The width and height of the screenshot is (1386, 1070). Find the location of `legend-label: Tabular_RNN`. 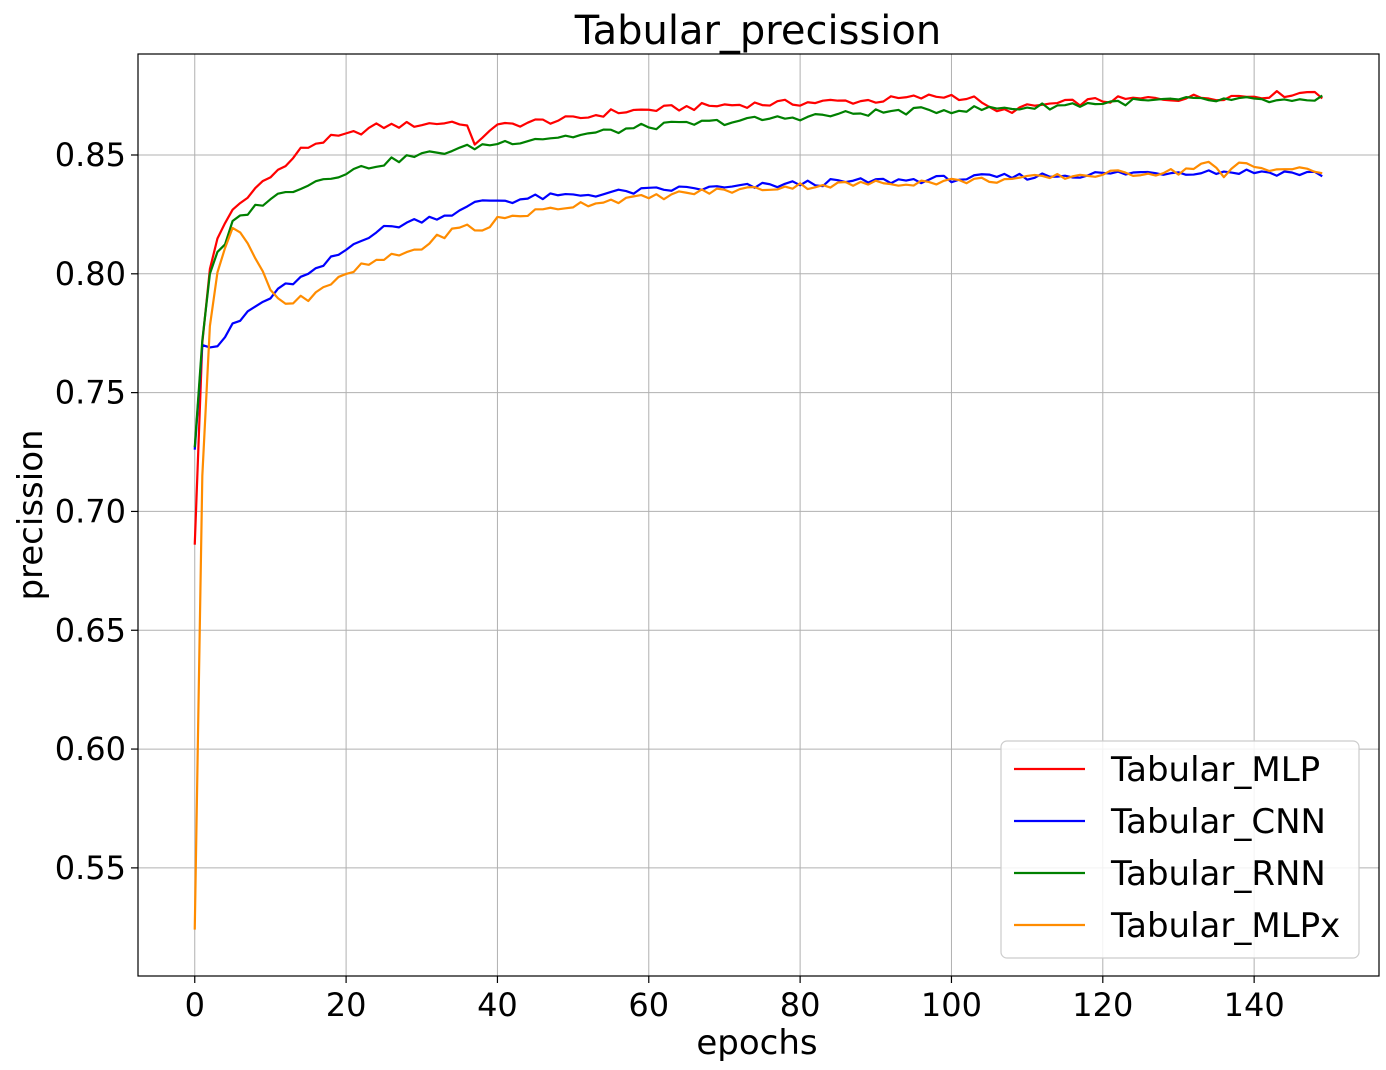

legend-label: Tabular_RNN is located at coordinates (1218, 874).